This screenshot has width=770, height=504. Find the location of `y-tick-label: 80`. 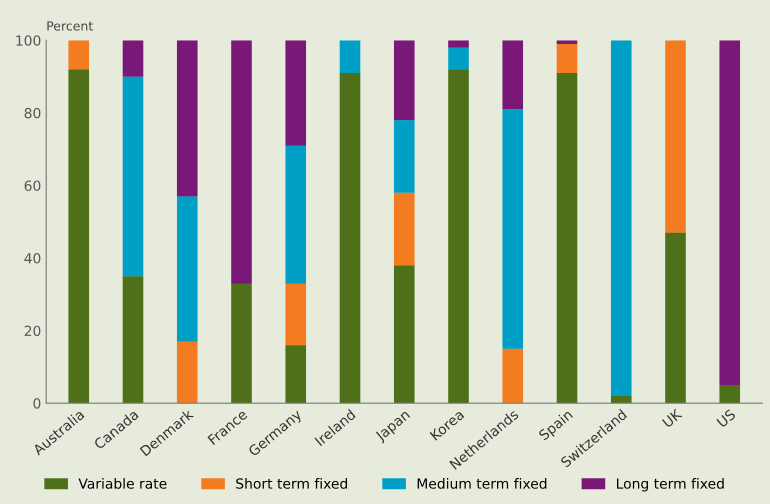

y-tick-label: 80 is located at coordinates (32, 113).